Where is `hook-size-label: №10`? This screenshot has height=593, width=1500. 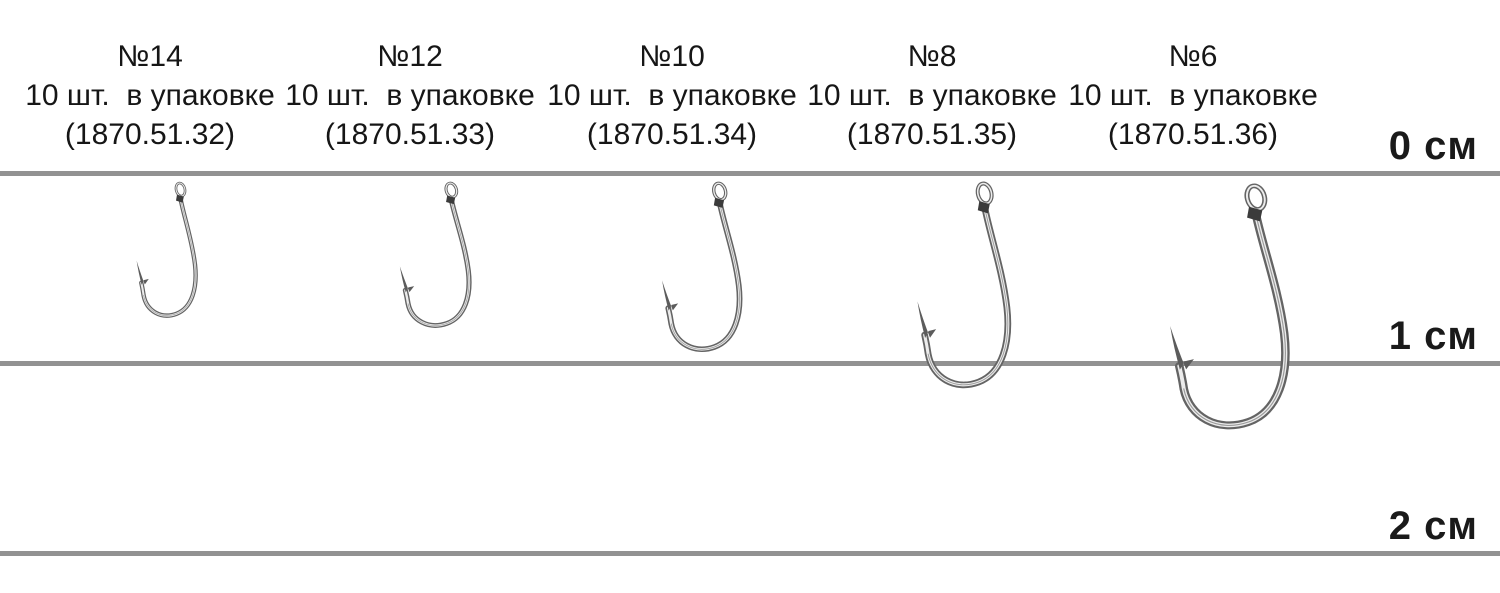
hook-size-label: №10 is located at coordinates (672, 56).